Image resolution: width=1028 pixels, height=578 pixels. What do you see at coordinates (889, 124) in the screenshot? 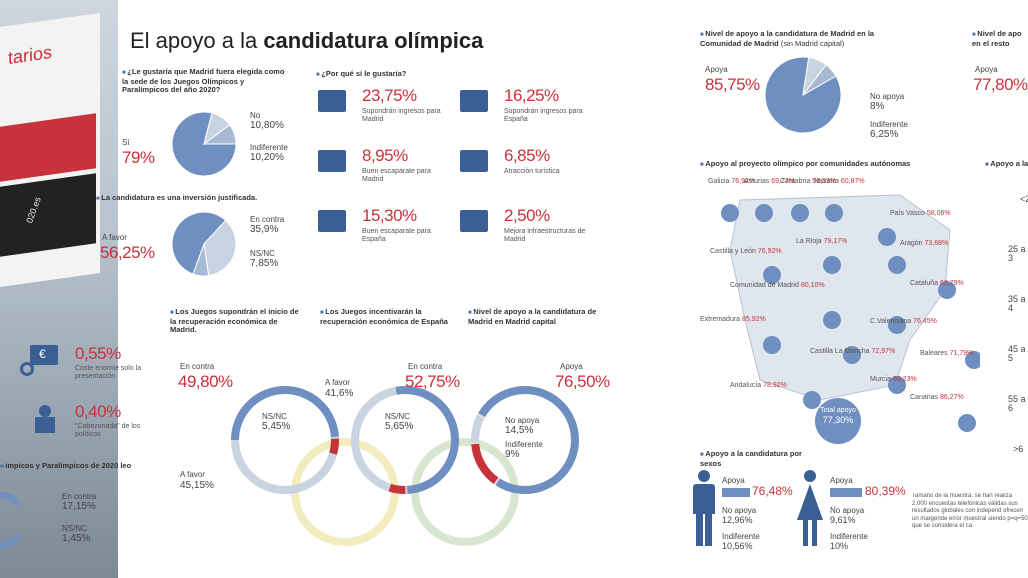
I see `com-indif-label: Indiferente` at bounding box center [889, 124].